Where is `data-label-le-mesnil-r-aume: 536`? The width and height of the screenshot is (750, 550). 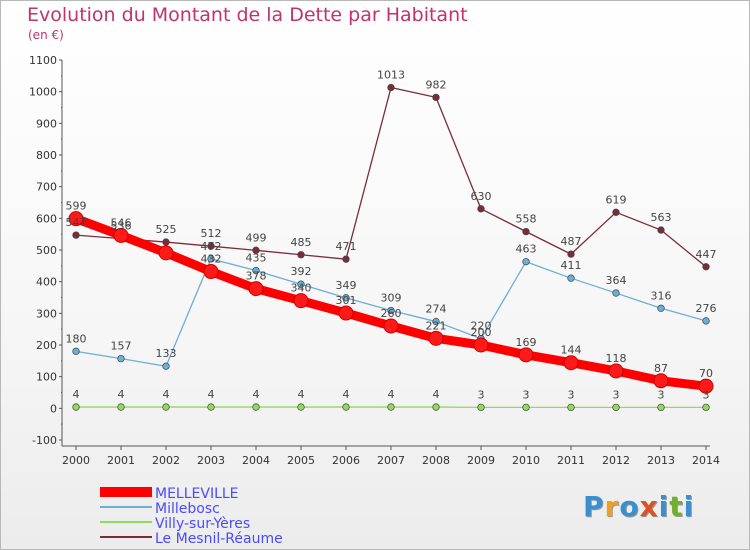 data-label-le-mesnil-r-aume: 536 is located at coordinates (121, 226).